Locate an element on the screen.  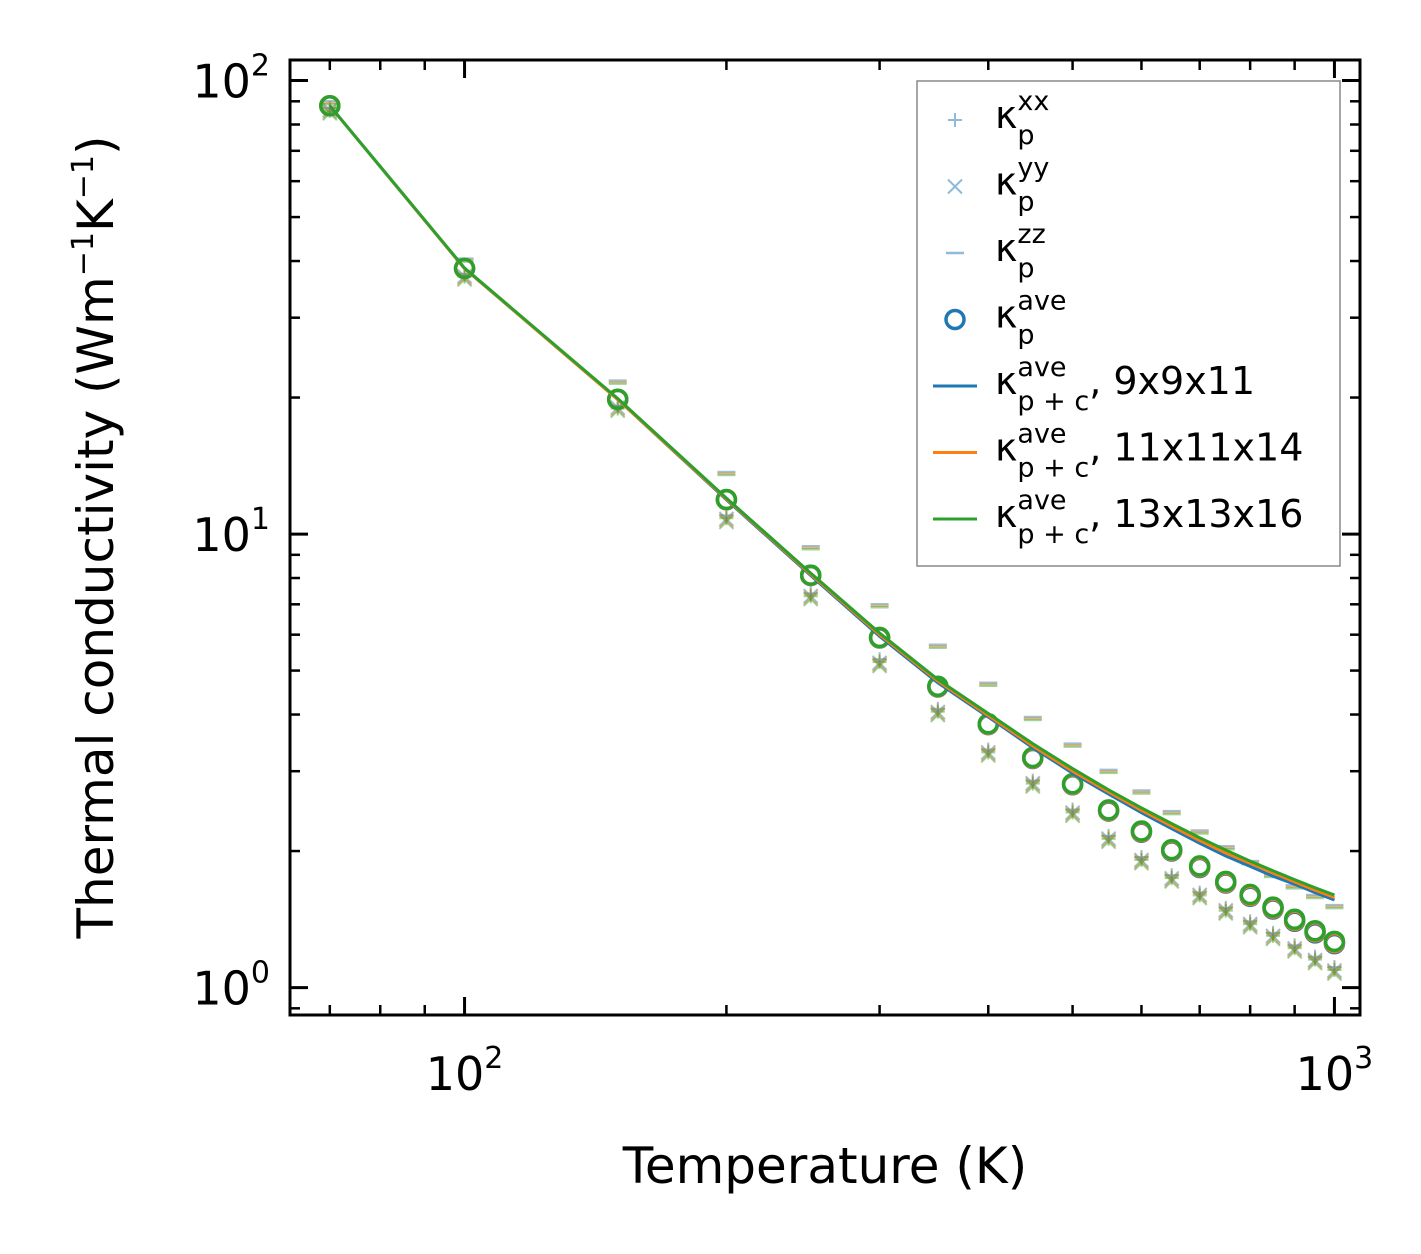
legend-label-sup: yy is located at coordinates (1033, 168).